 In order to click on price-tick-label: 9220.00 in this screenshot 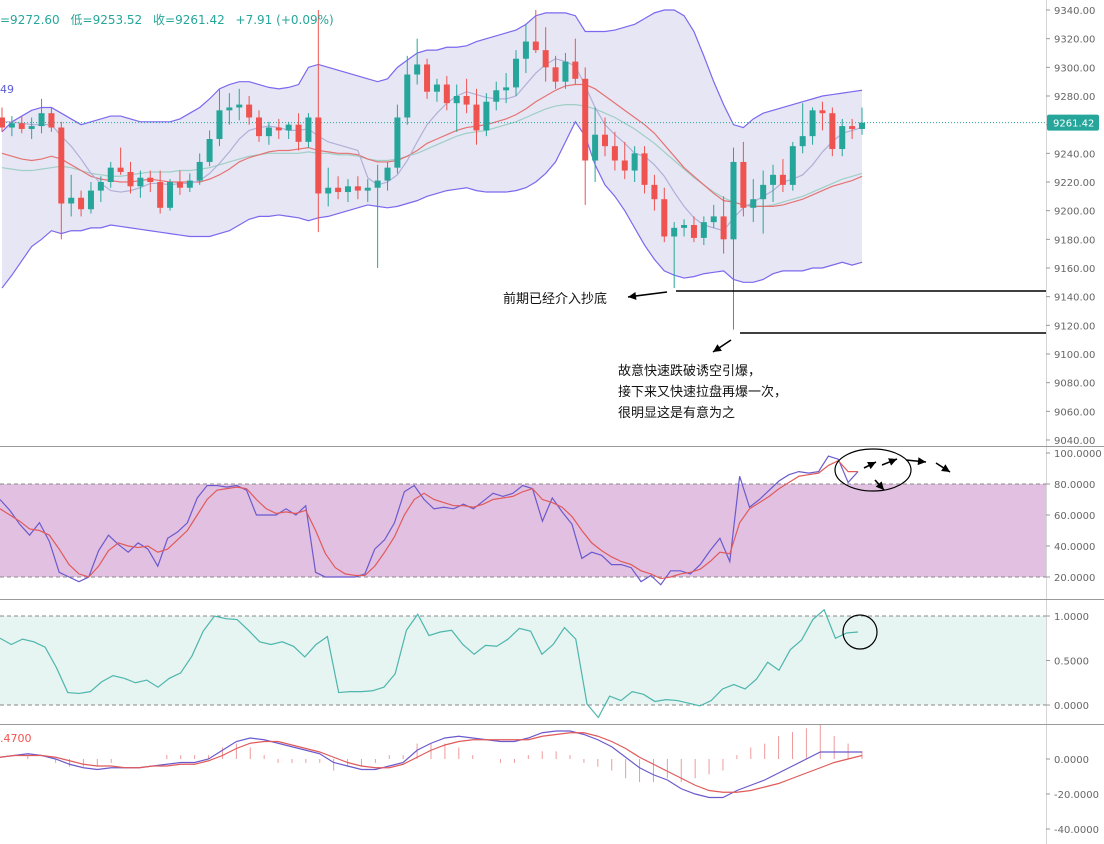, I will do `click(1074, 183)`.